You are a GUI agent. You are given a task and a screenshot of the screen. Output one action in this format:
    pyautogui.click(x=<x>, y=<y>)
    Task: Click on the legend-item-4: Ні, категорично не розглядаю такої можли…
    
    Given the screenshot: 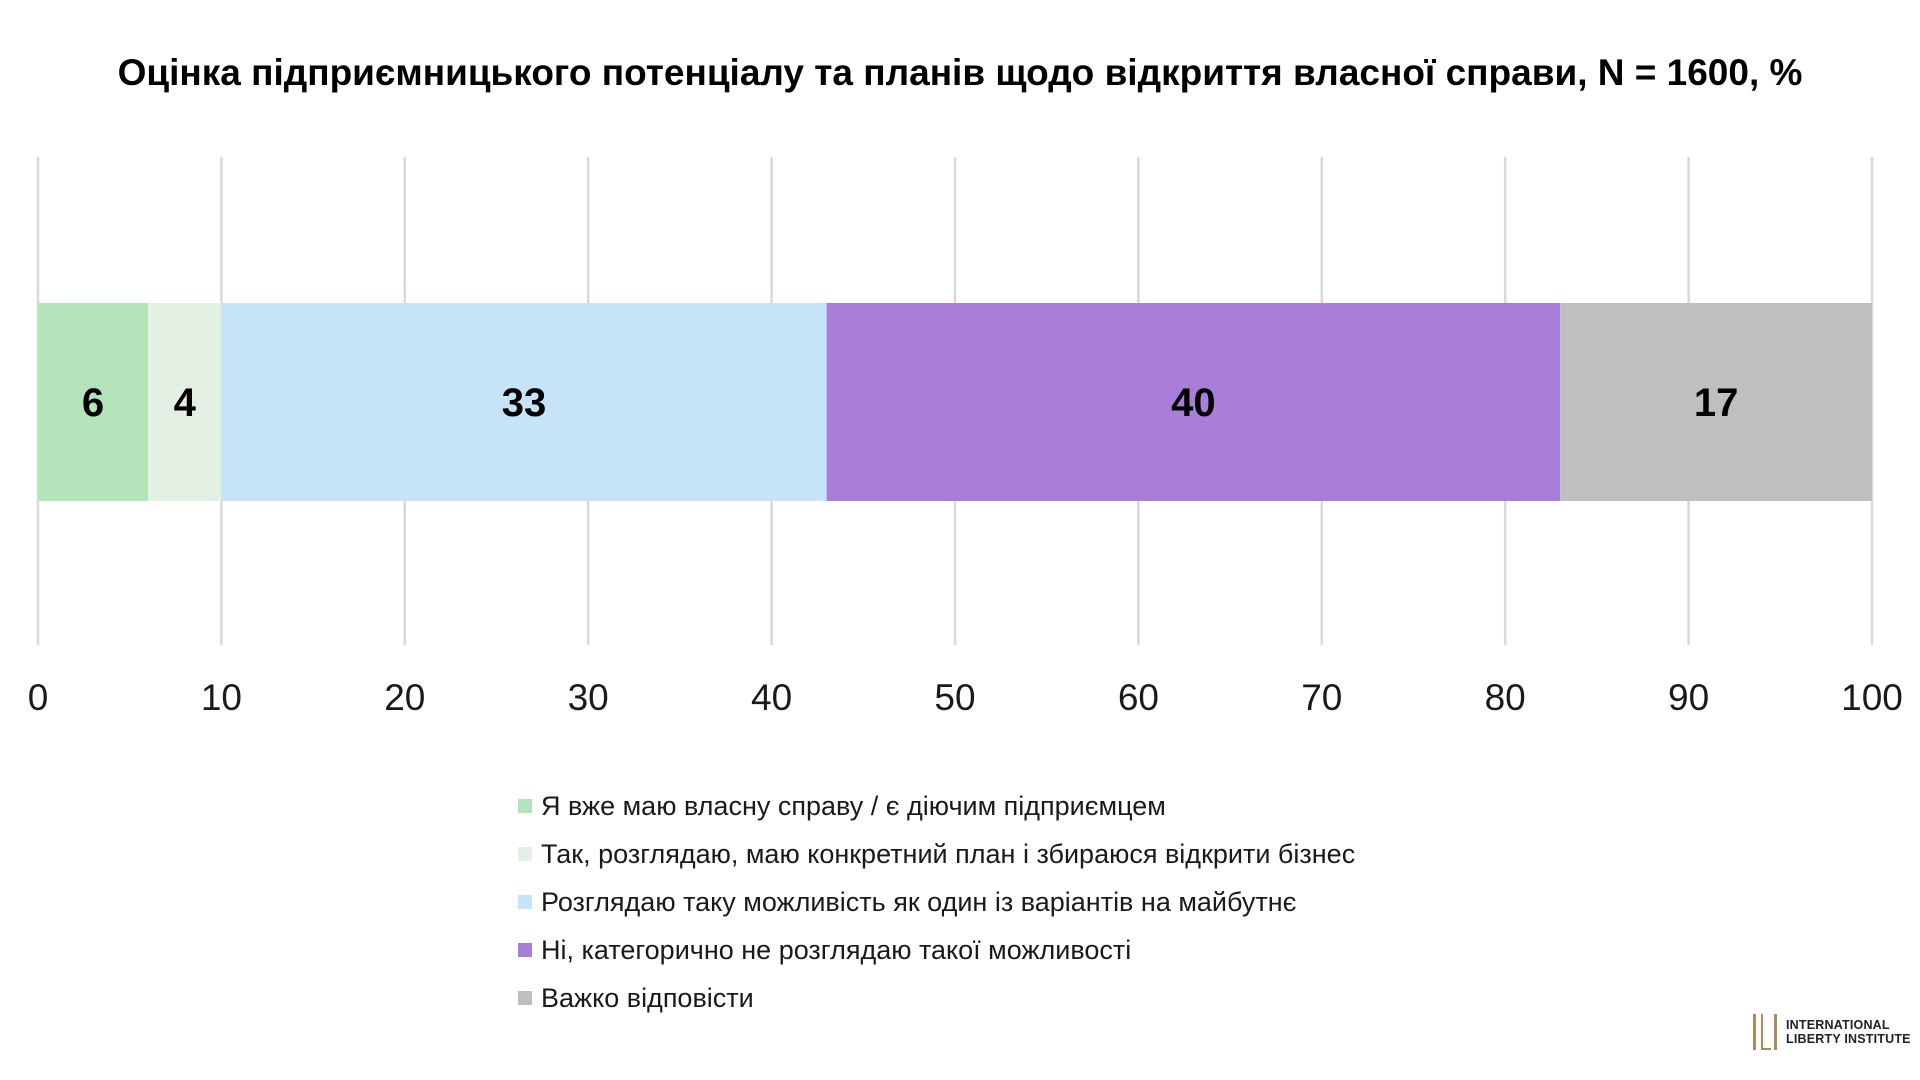 What is the action you would take?
    pyautogui.click(x=936, y=950)
    